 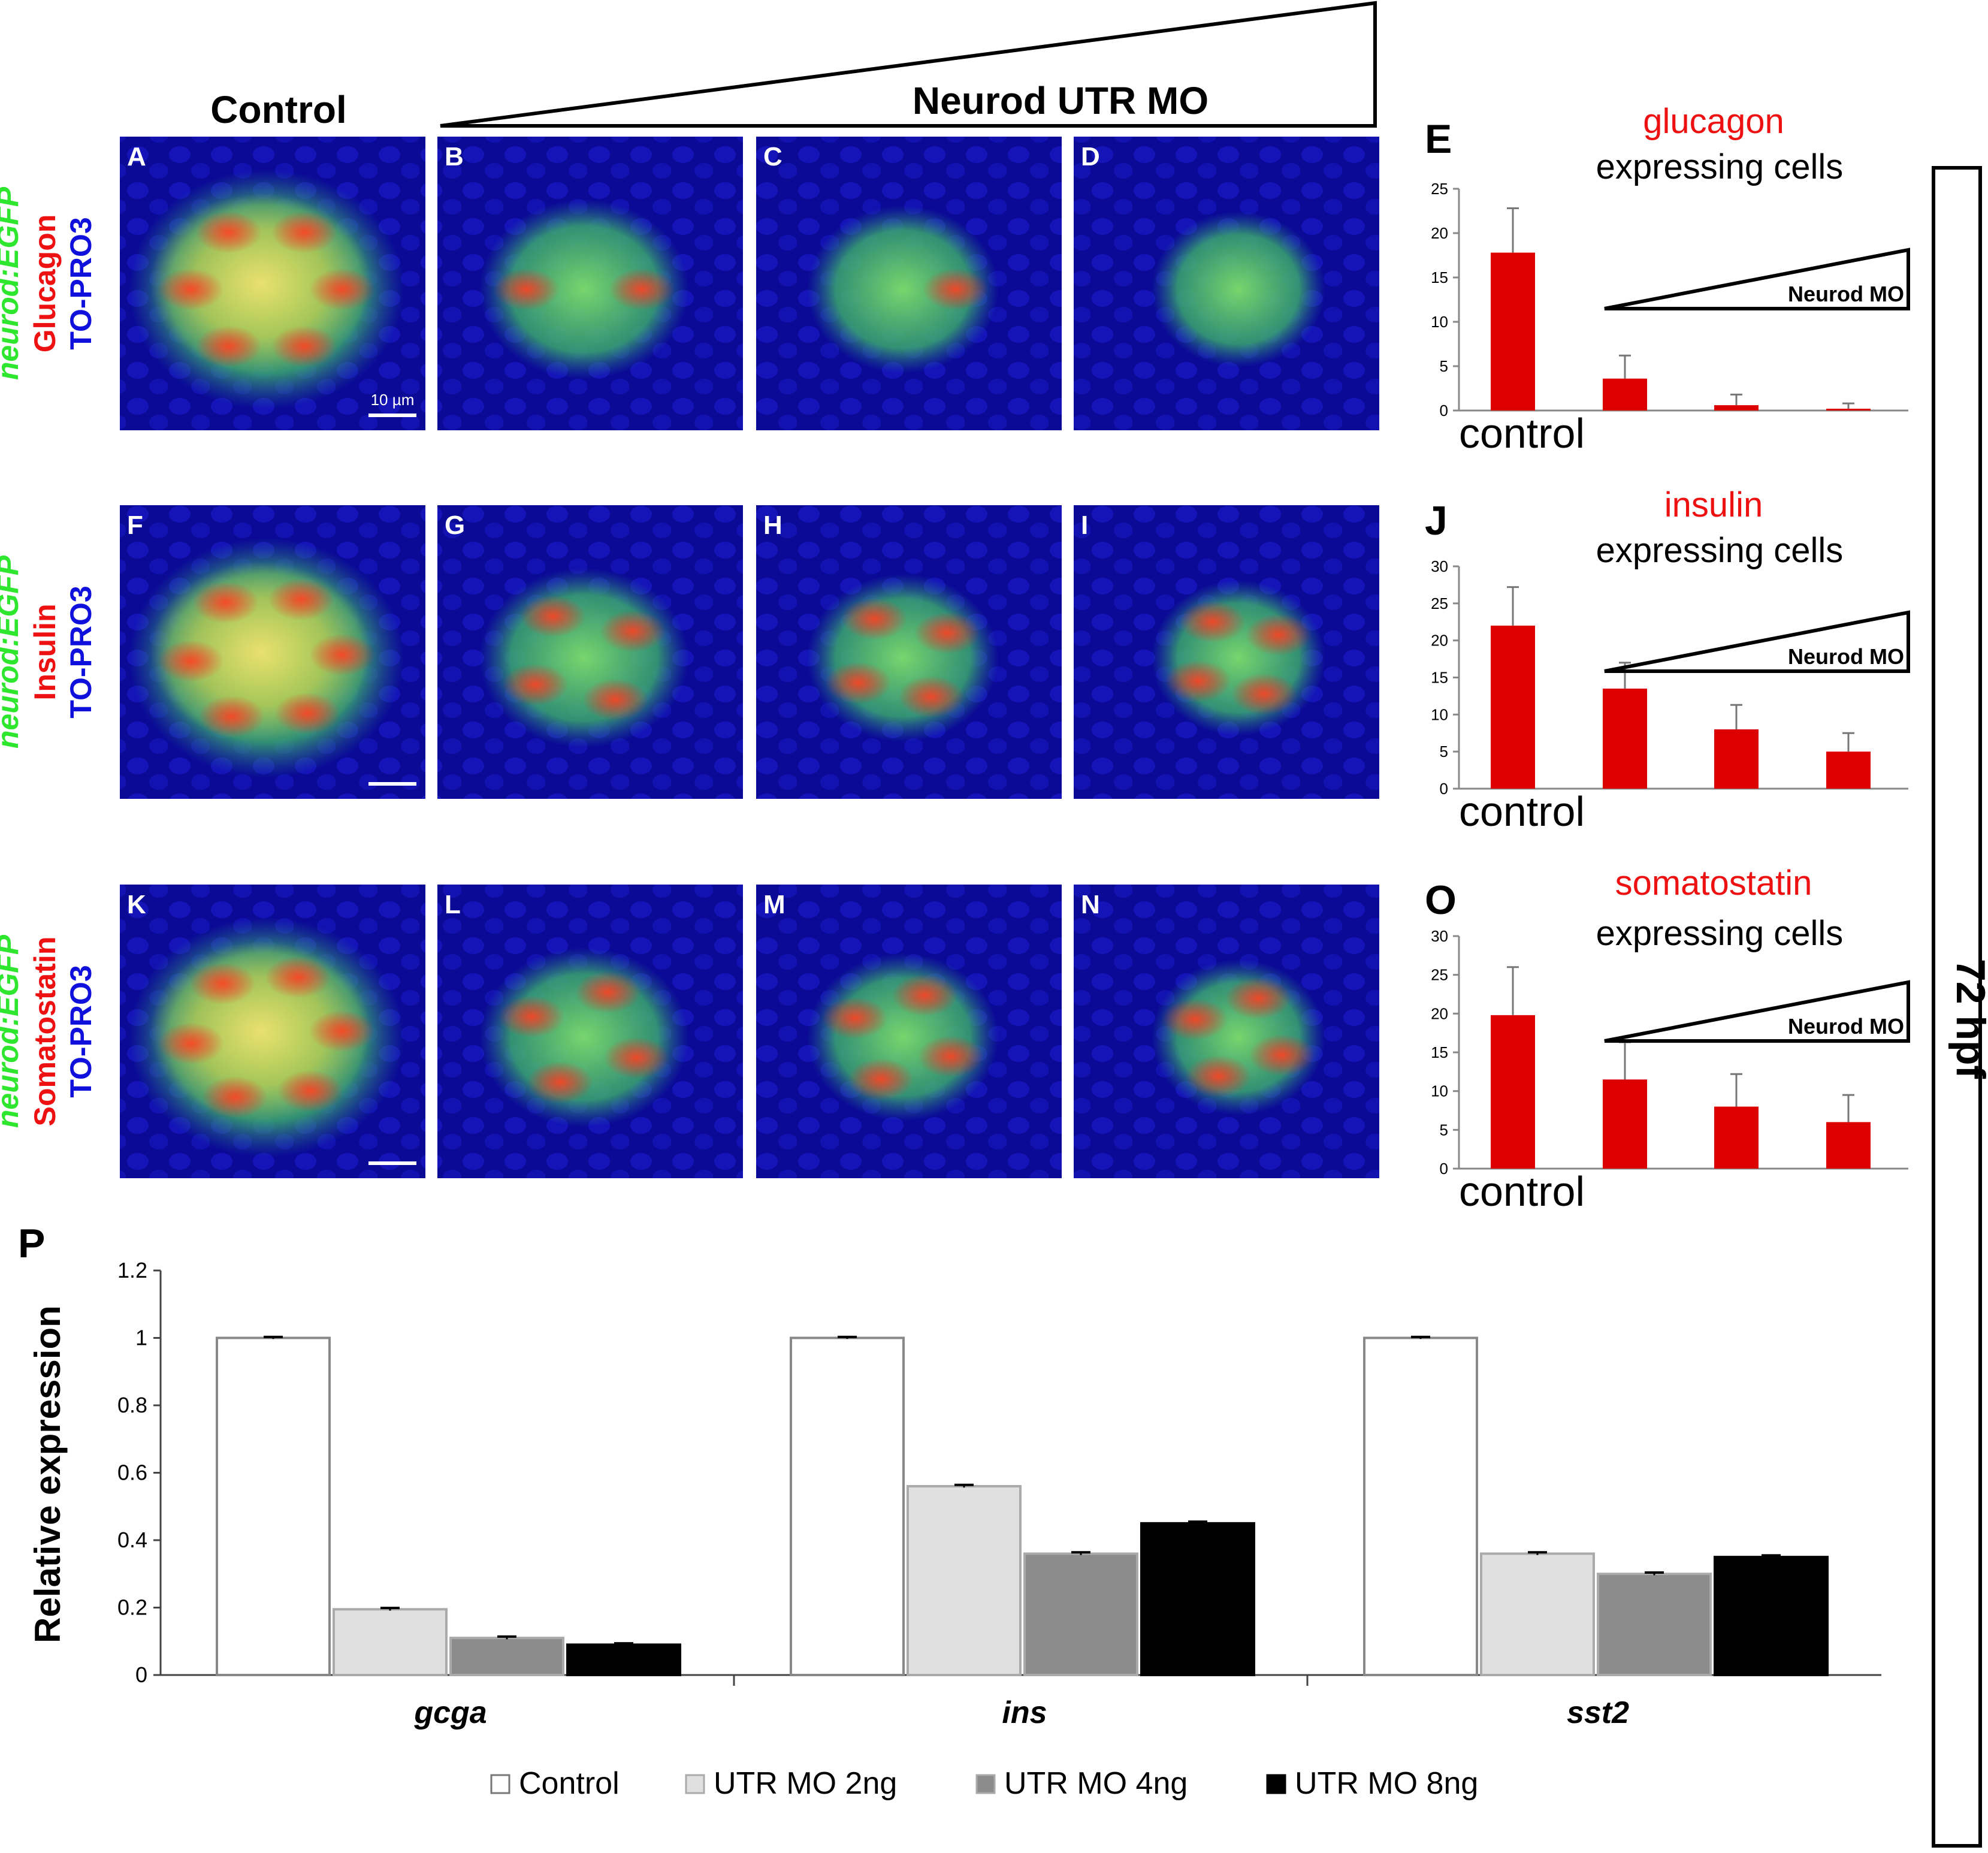 I want to click on y-tick-label: 1.2, so click(x=132, y=1270).